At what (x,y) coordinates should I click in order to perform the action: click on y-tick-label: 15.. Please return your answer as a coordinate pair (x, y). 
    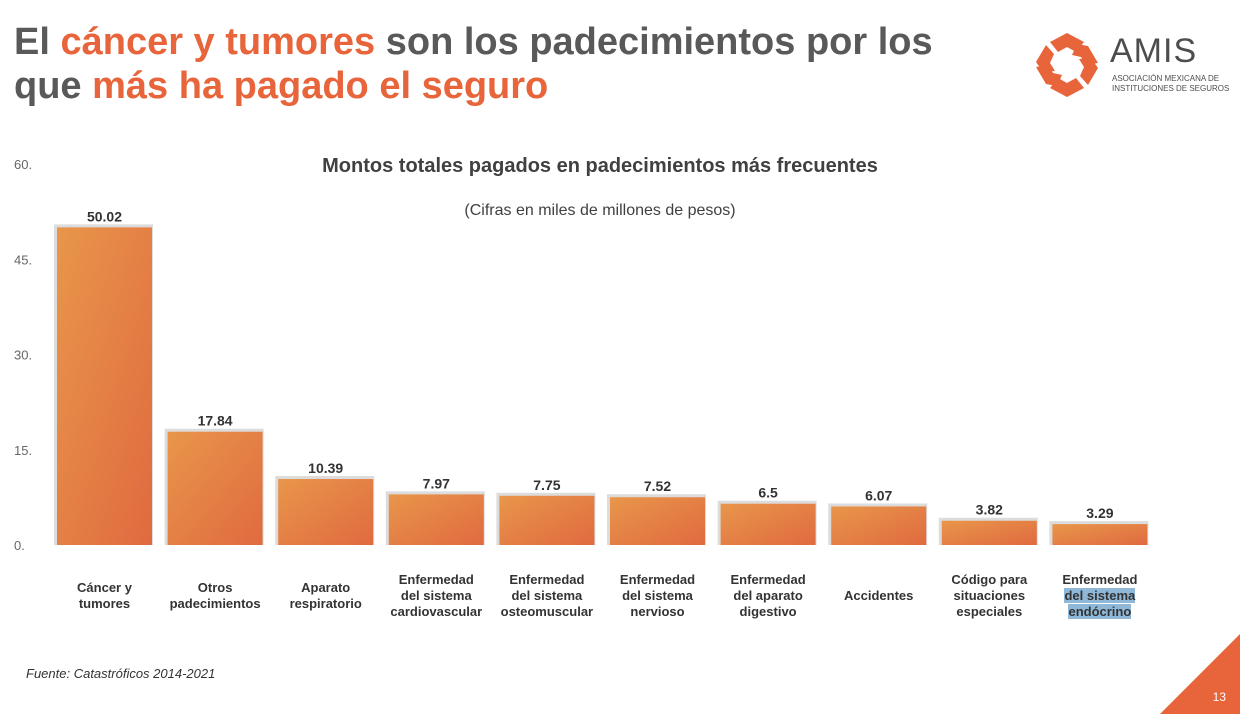
    Looking at the image, I should click on (23, 450).